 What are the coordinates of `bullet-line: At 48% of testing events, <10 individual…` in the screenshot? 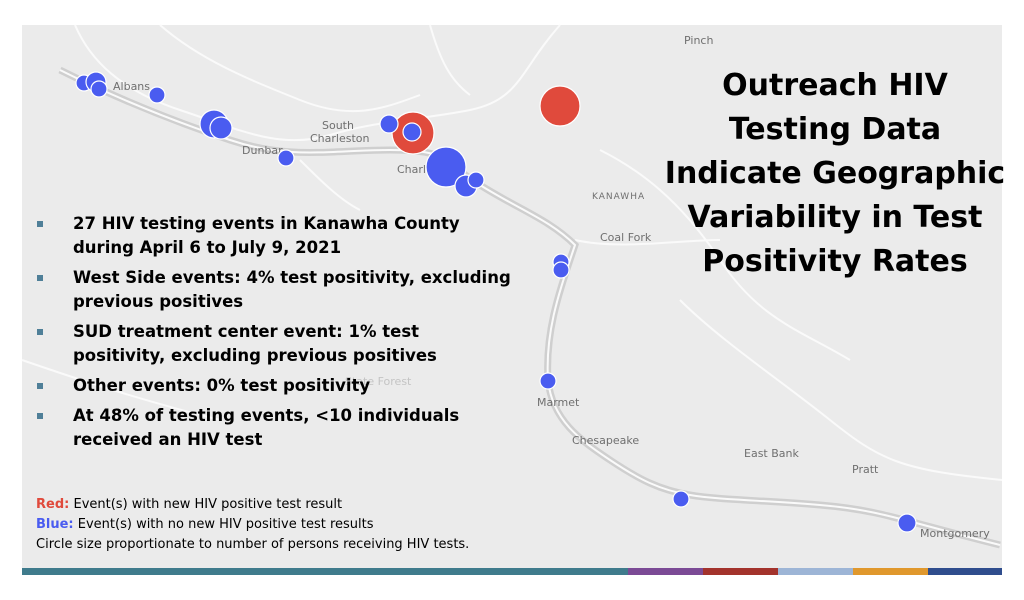 It's located at (266, 415).